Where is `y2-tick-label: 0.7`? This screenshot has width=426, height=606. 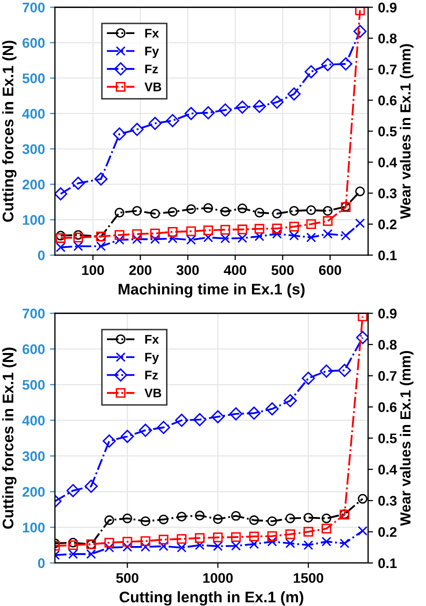
y2-tick-label: 0.7 is located at coordinates (387, 69).